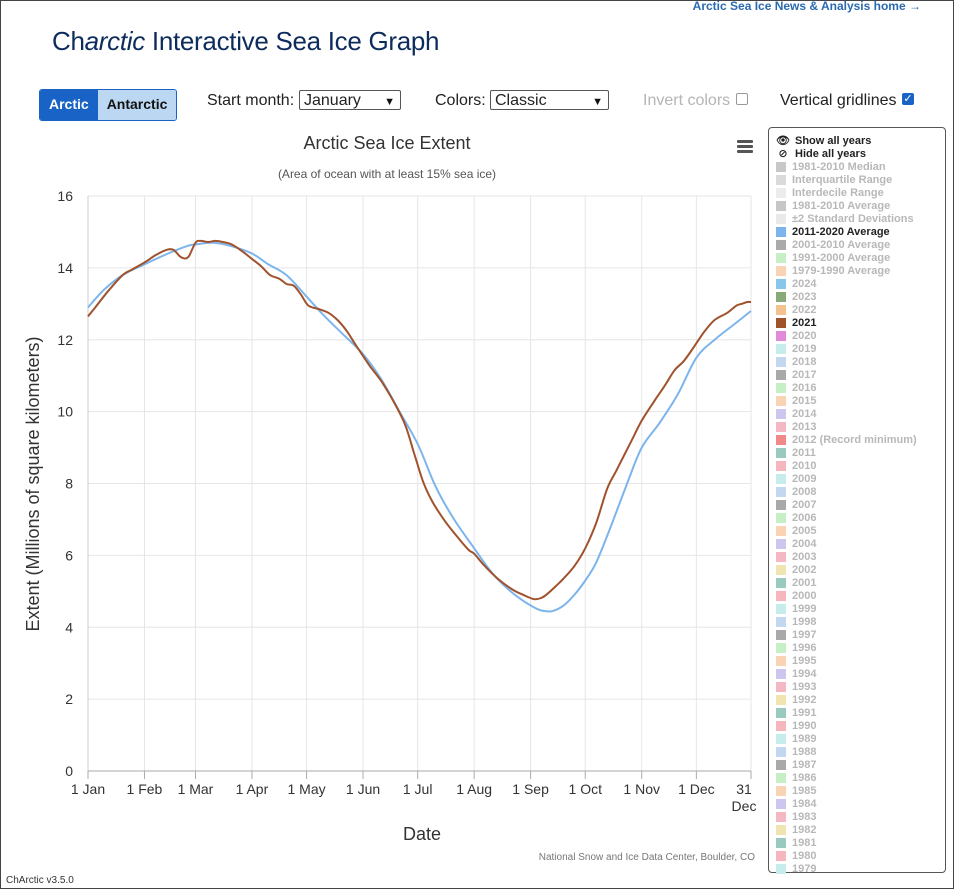 The image size is (954, 889). Describe the element at coordinates (860, 712) in the screenshot. I see `legend-item: 1991` at that location.